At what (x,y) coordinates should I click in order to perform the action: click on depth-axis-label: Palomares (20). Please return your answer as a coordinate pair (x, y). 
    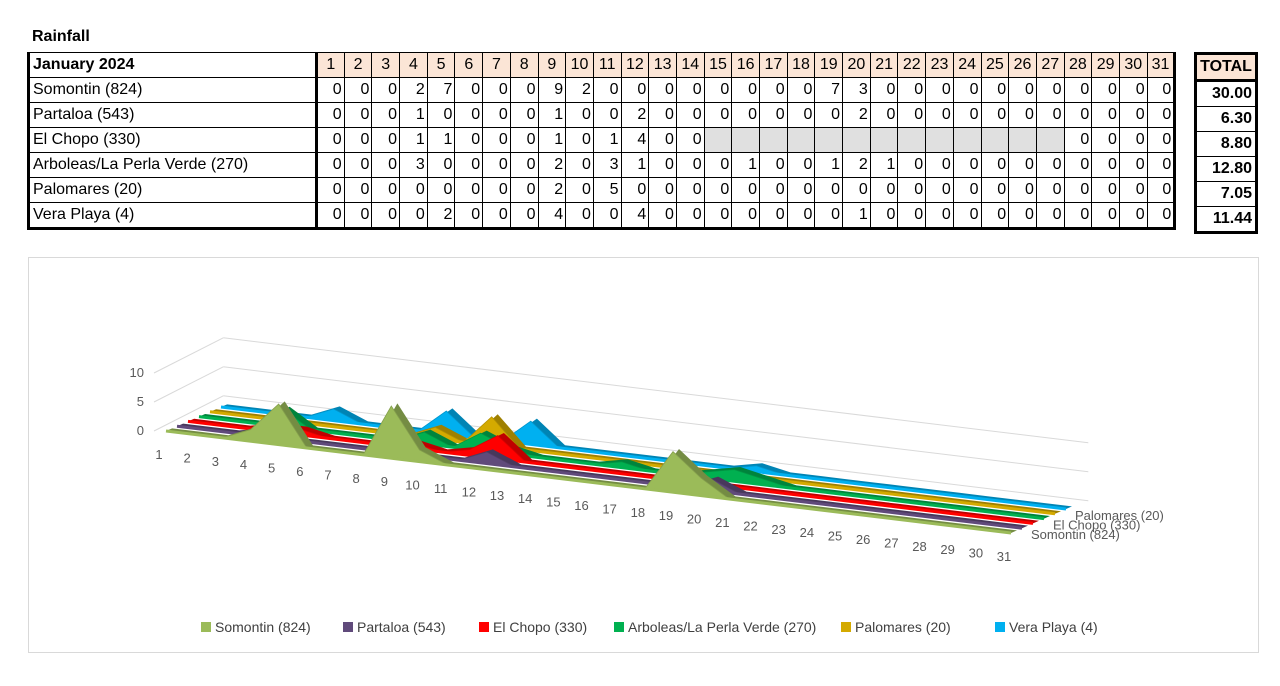
    Looking at the image, I should click on (1119, 515).